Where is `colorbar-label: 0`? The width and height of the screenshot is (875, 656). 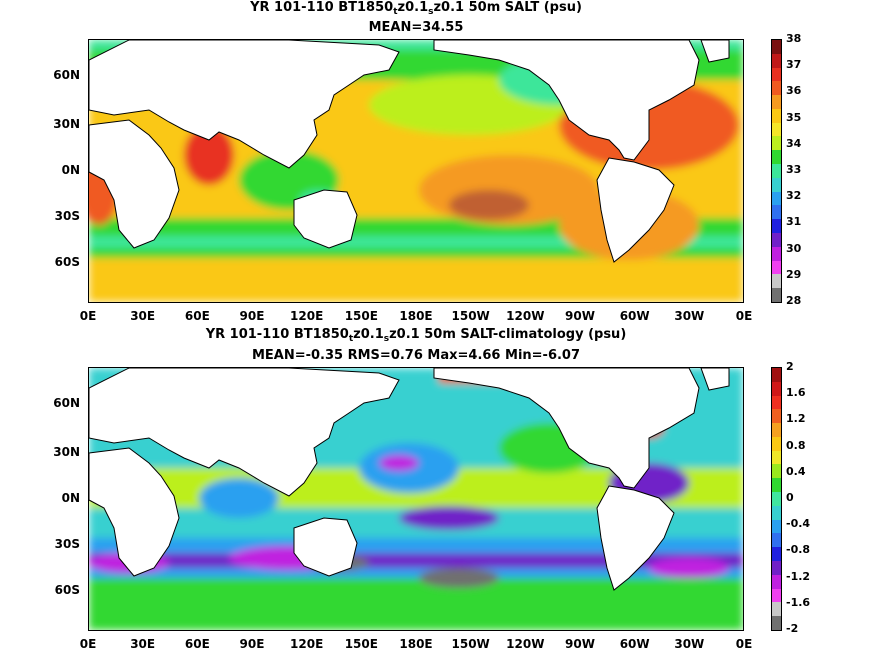 colorbar-label: 0 is located at coordinates (790, 497).